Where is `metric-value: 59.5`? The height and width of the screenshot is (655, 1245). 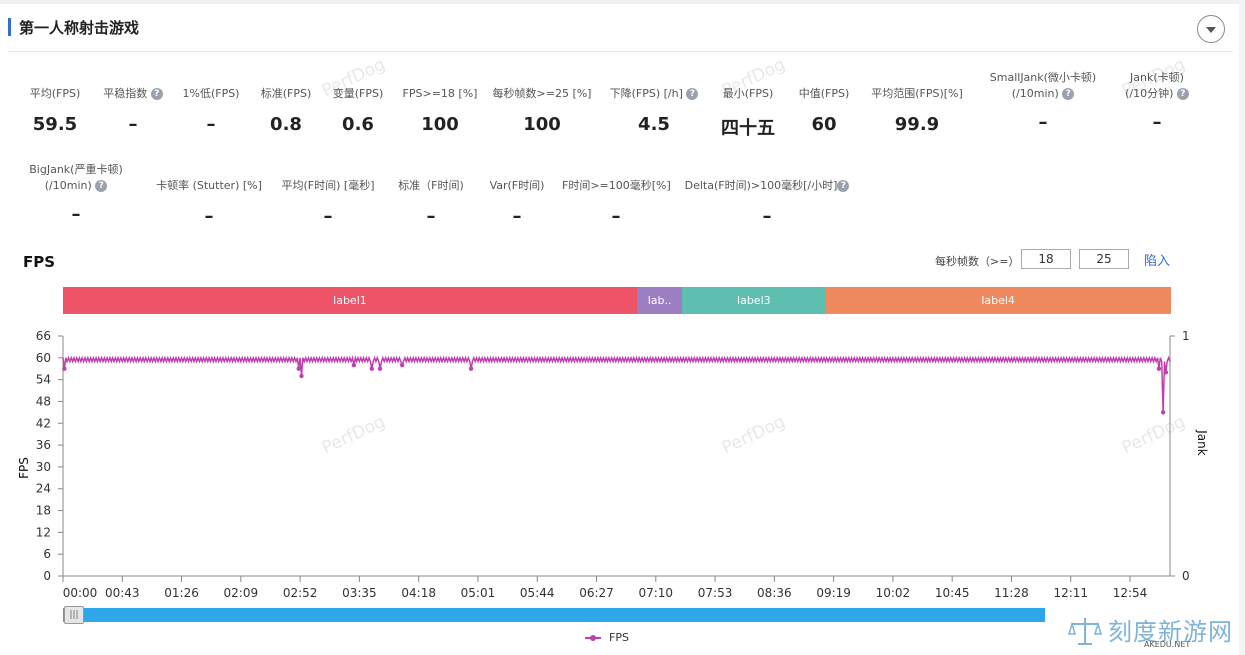 metric-value: 59.5 is located at coordinates (55, 124).